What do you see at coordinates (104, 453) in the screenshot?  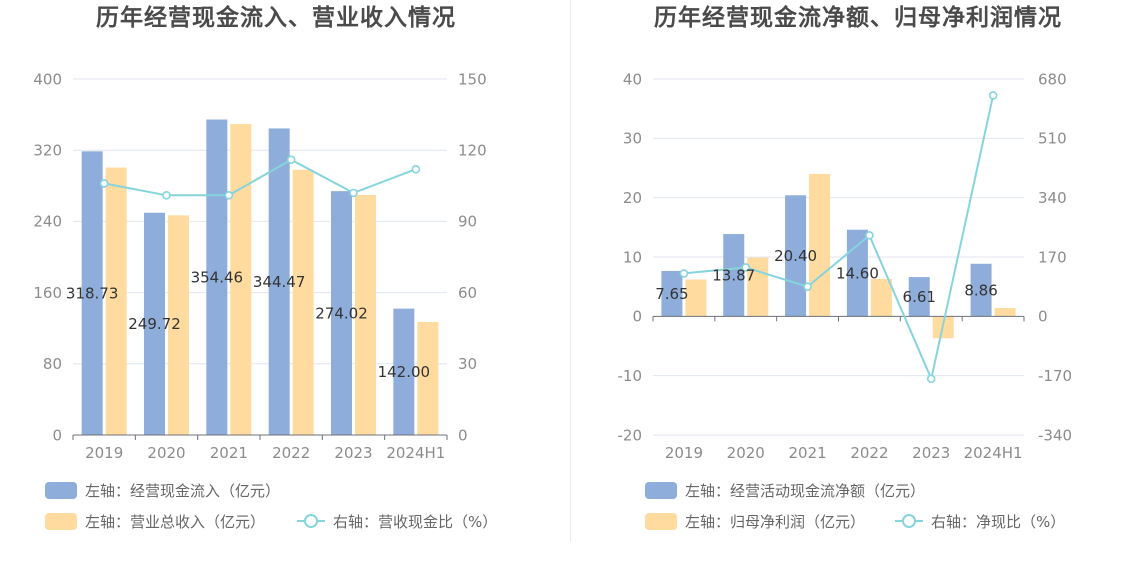 I see `left-chart-category-label: 2019` at bounding box center [104, 453].